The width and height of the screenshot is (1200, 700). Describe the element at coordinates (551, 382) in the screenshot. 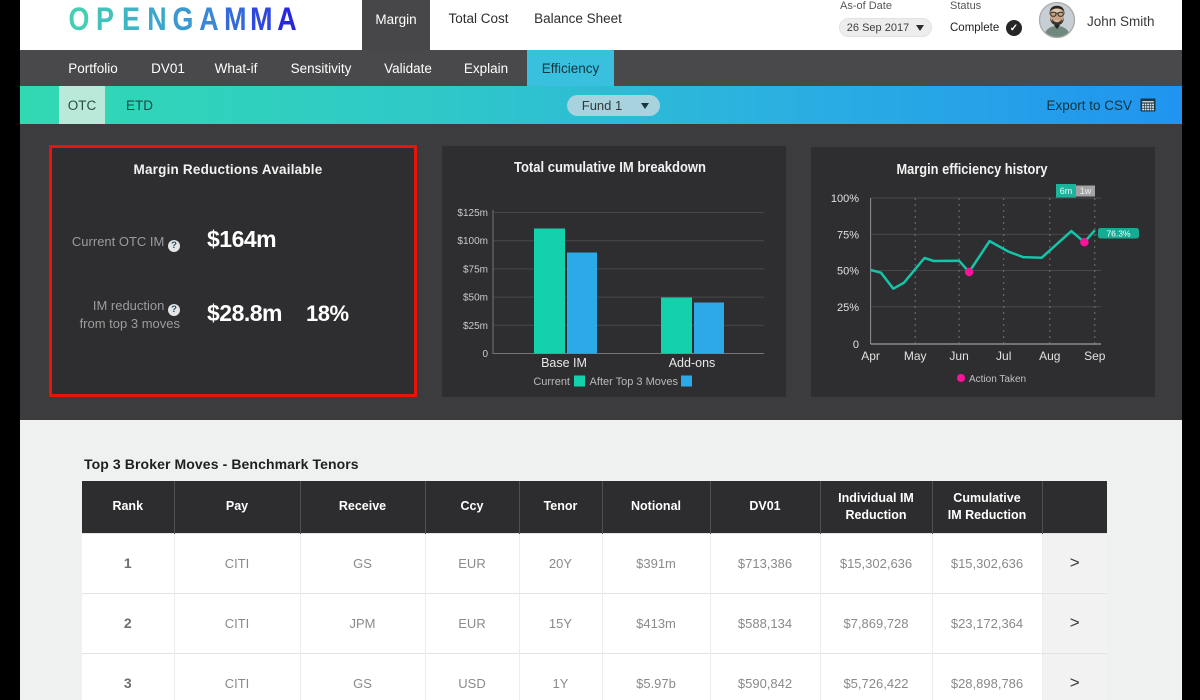

I see `svg-text: Current` at that location.